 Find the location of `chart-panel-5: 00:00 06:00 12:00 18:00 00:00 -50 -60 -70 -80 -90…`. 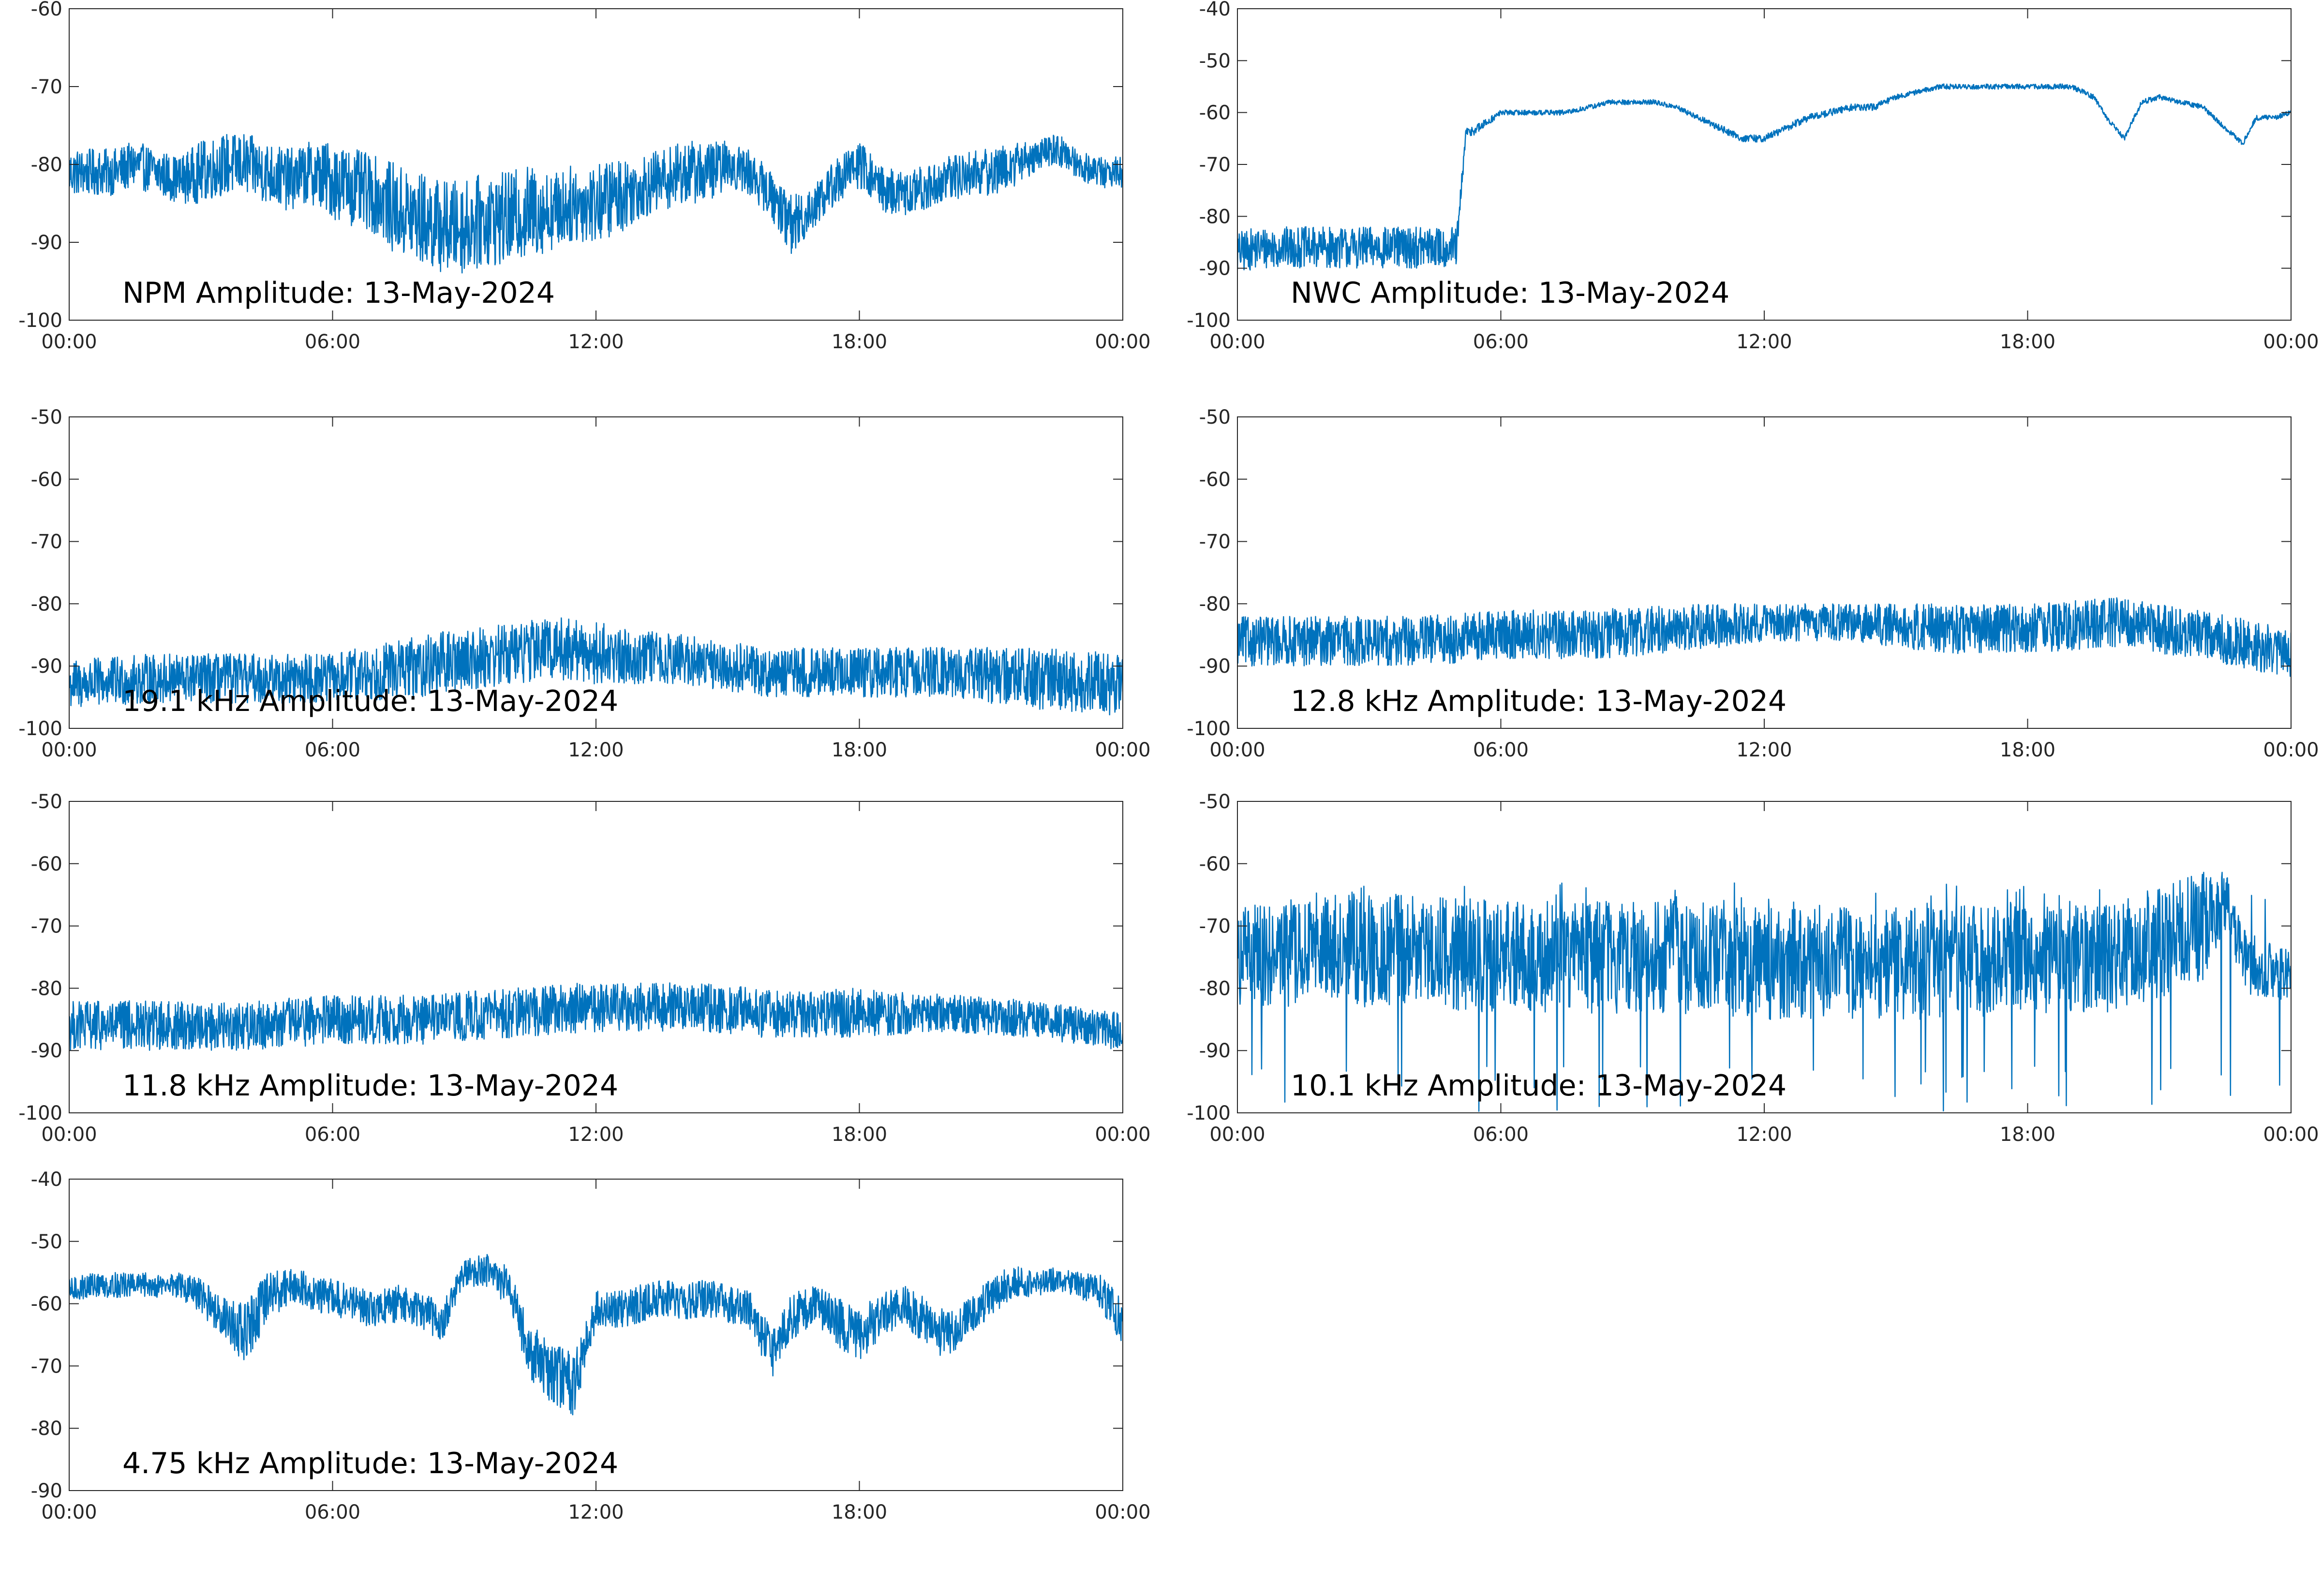

chart-panel-5: 00:00 06:00 12:00 18:00 00:00 -50 -60 -70 -80 -90… is located at coordinates (584, 968).